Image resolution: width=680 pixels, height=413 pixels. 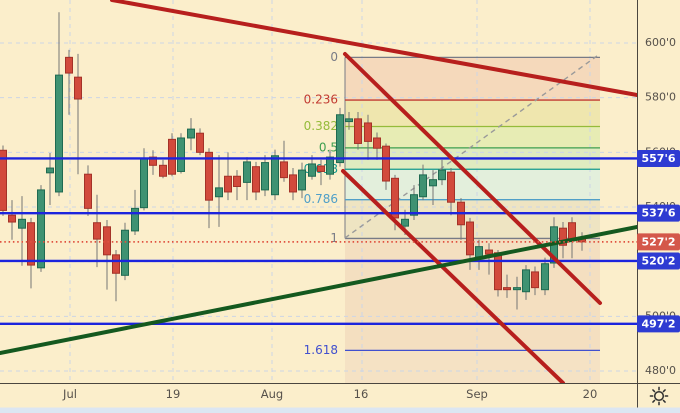 I want to click on price-axis-tick: 600'0, so click(x=660, y=42).